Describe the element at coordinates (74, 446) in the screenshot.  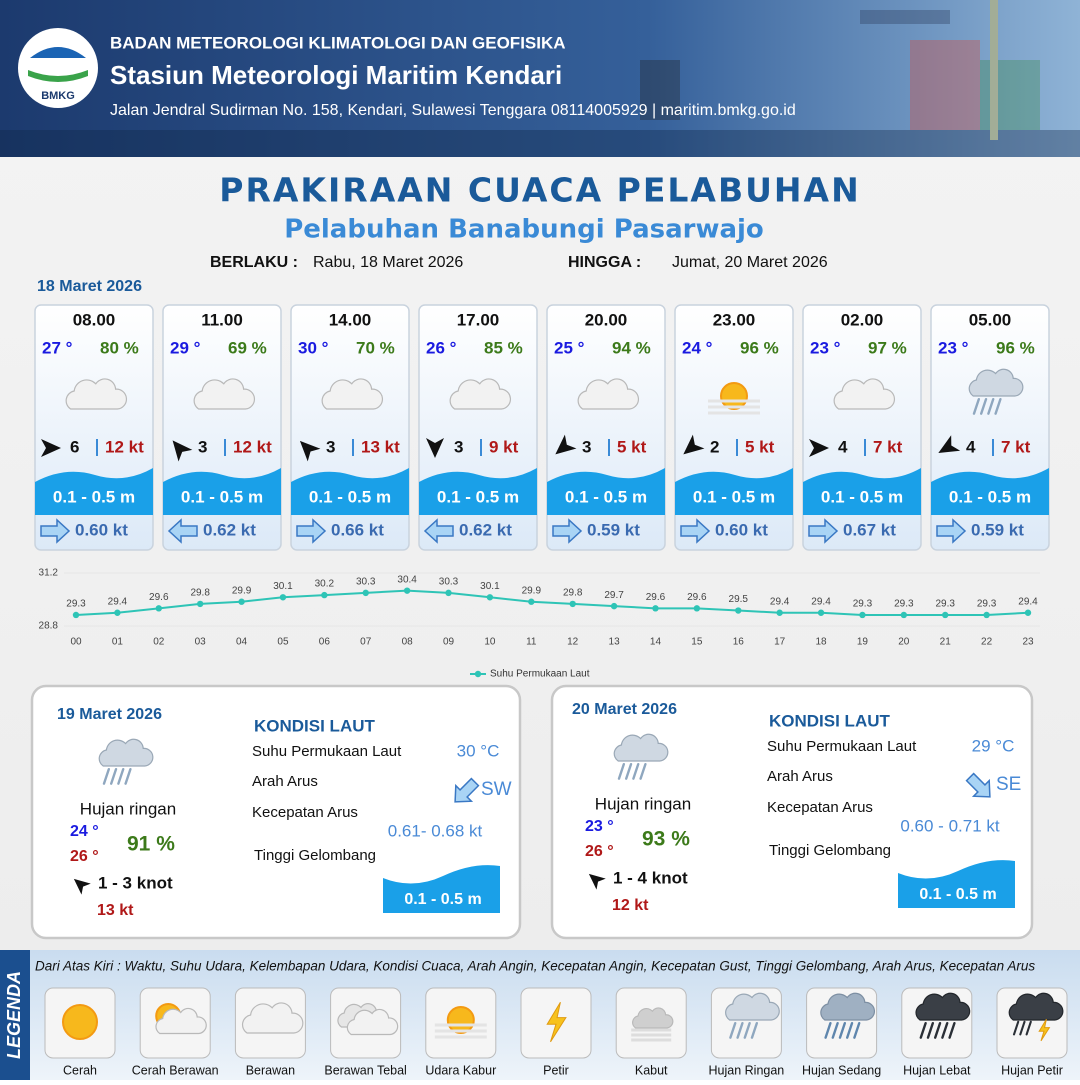
I see `card-wind: 6` at that location.